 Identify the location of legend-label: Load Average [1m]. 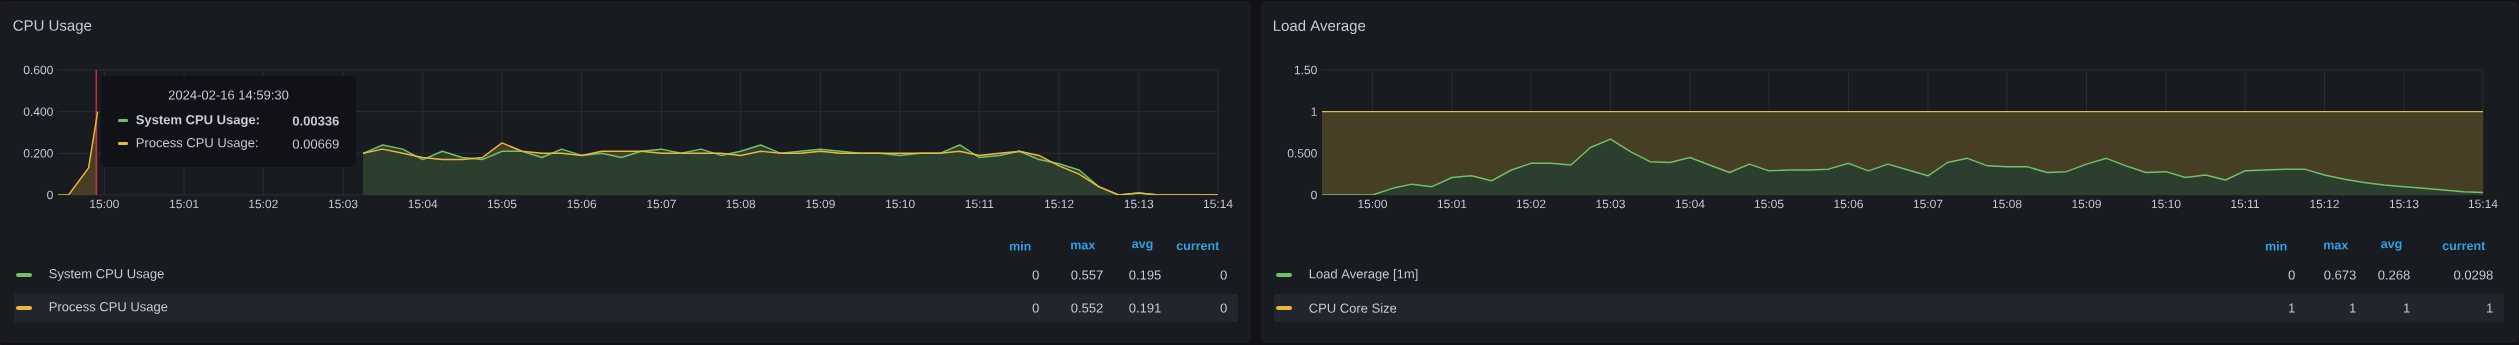
(1363, 275).